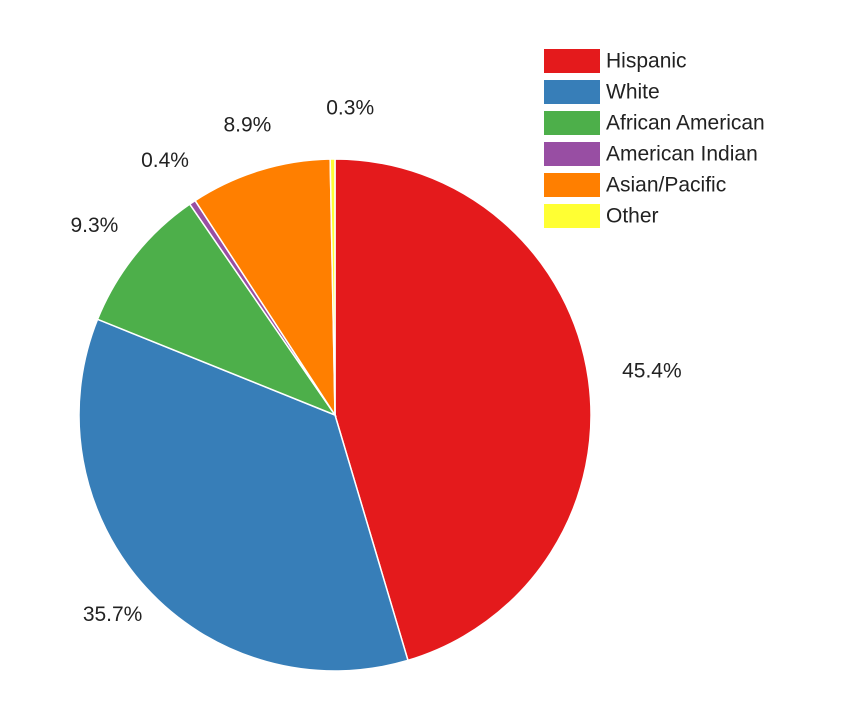 This screenshot has height=713, width=850. Describe the element at coordinates (265, 288) in the screenshot. I see `pie-slice-asian-pacific` at that location.